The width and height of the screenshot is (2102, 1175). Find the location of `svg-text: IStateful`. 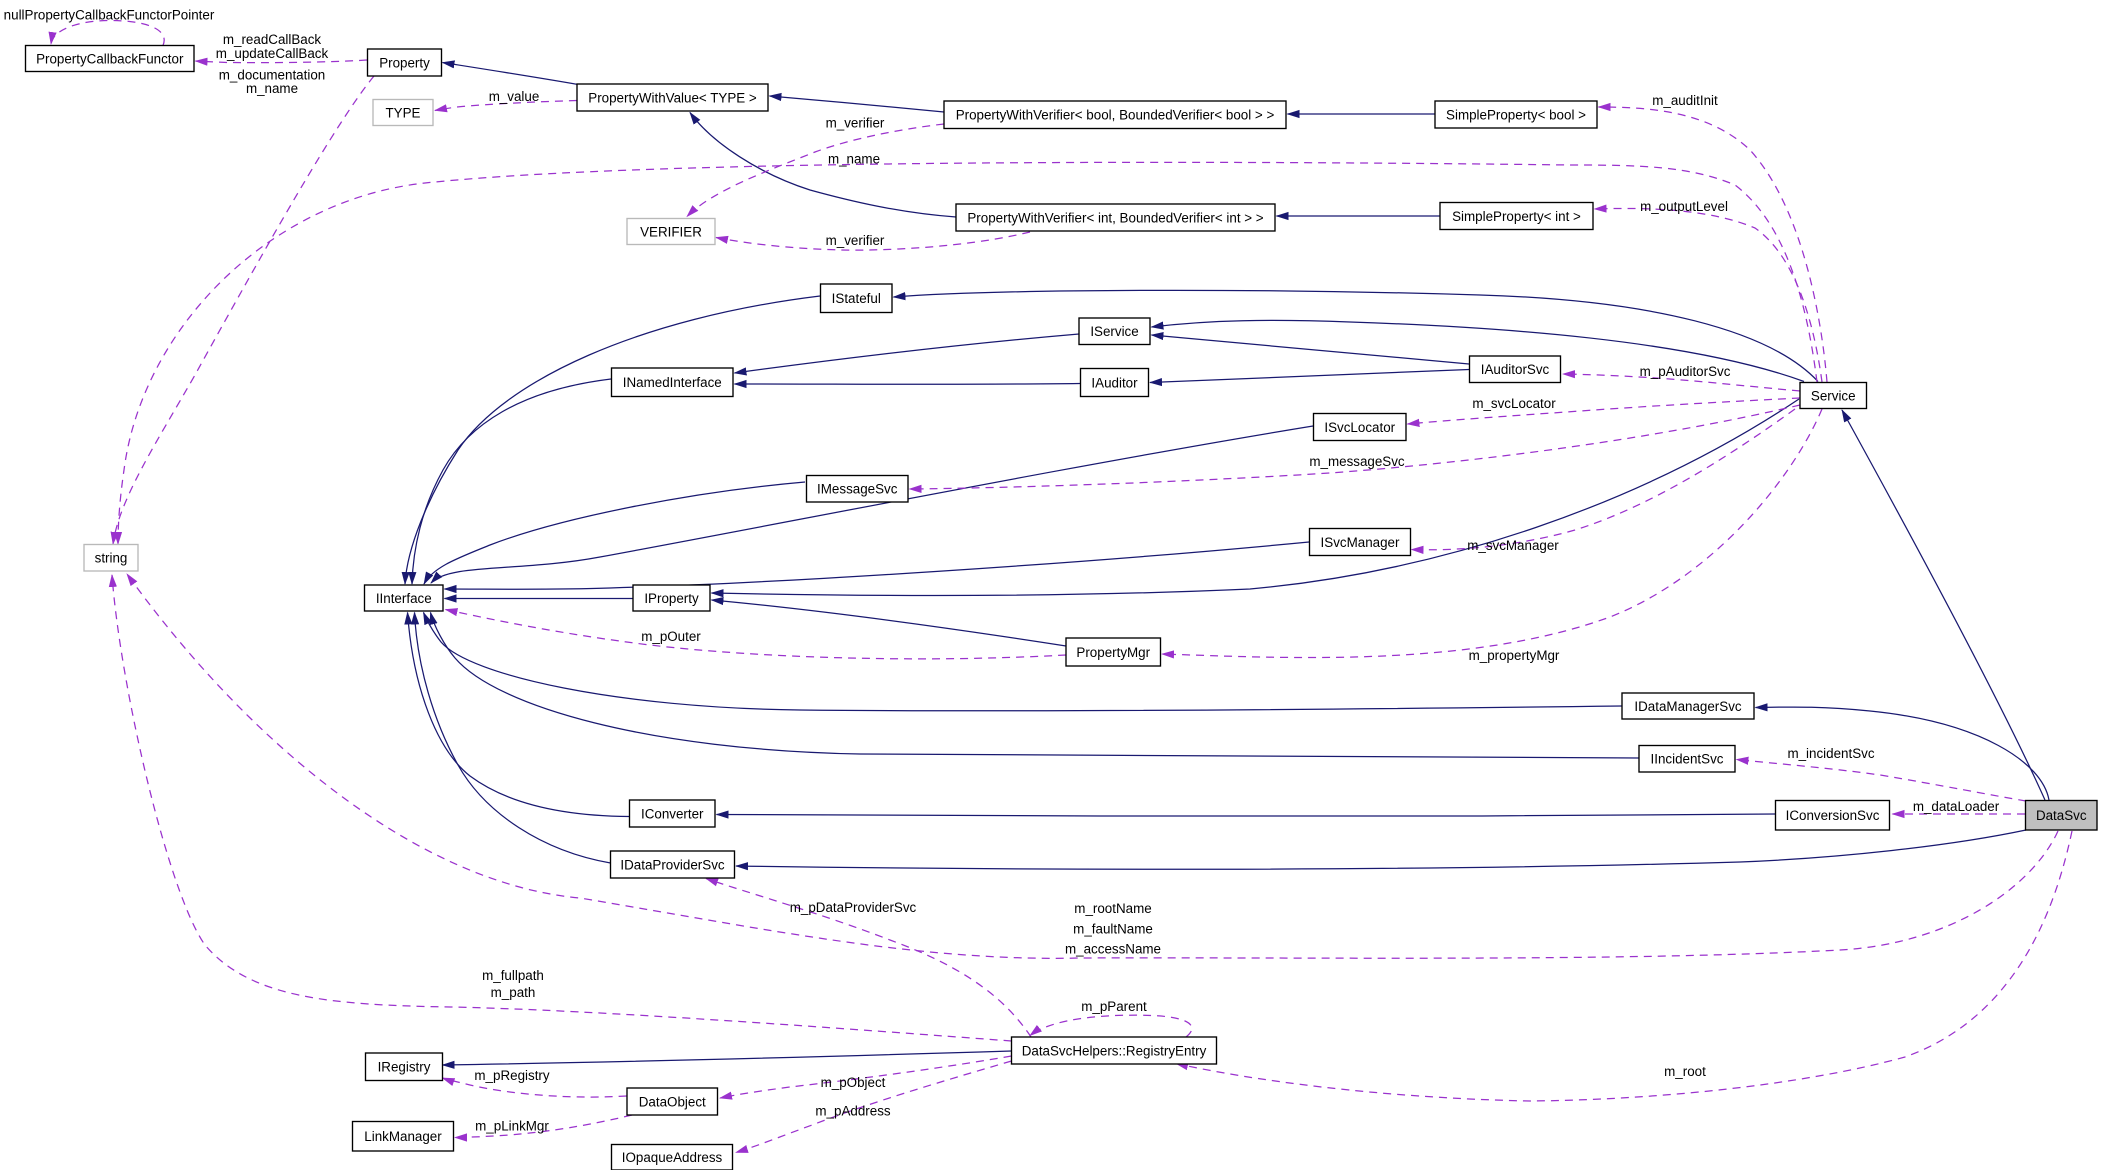

svg-text: IStateful is located at coordinates (856, 298).